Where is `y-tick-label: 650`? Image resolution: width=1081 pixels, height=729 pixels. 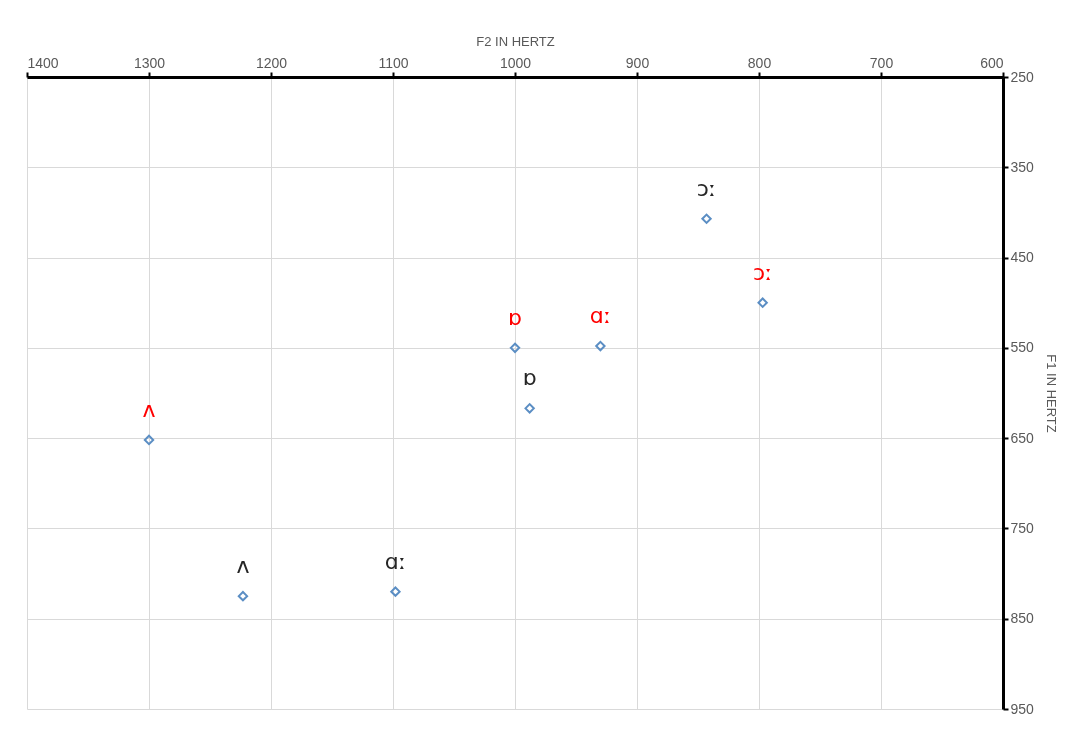 y-tick-label: 650 is located at coordinates (1022, 437).